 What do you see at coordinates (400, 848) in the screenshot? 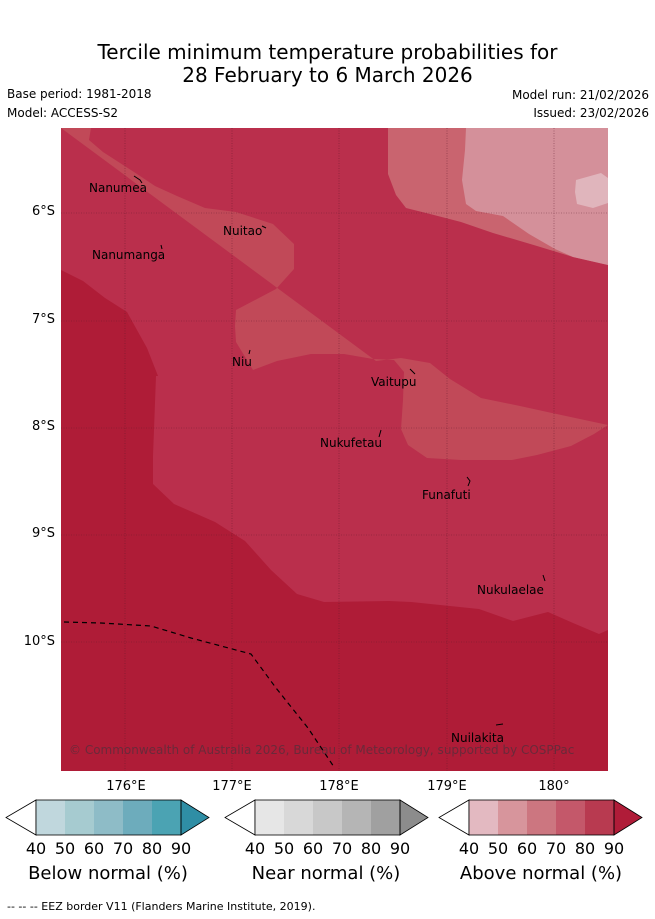
I see `colorbar-near-tick: 90` at bounding box center [400, 848].